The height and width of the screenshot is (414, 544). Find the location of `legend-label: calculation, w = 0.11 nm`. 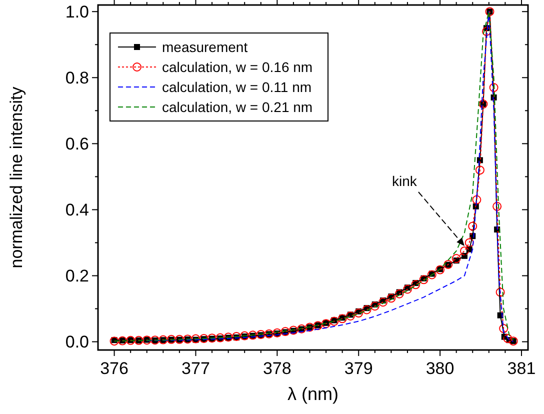

legend-label: calculation, w = 0.11 nm is located at coordinates (237, 87).